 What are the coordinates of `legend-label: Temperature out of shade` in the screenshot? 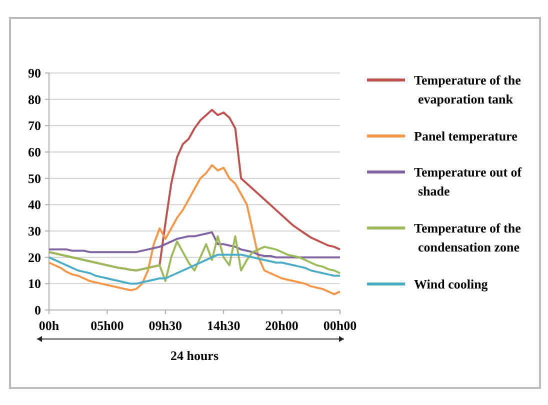 It's located at (468, 181).